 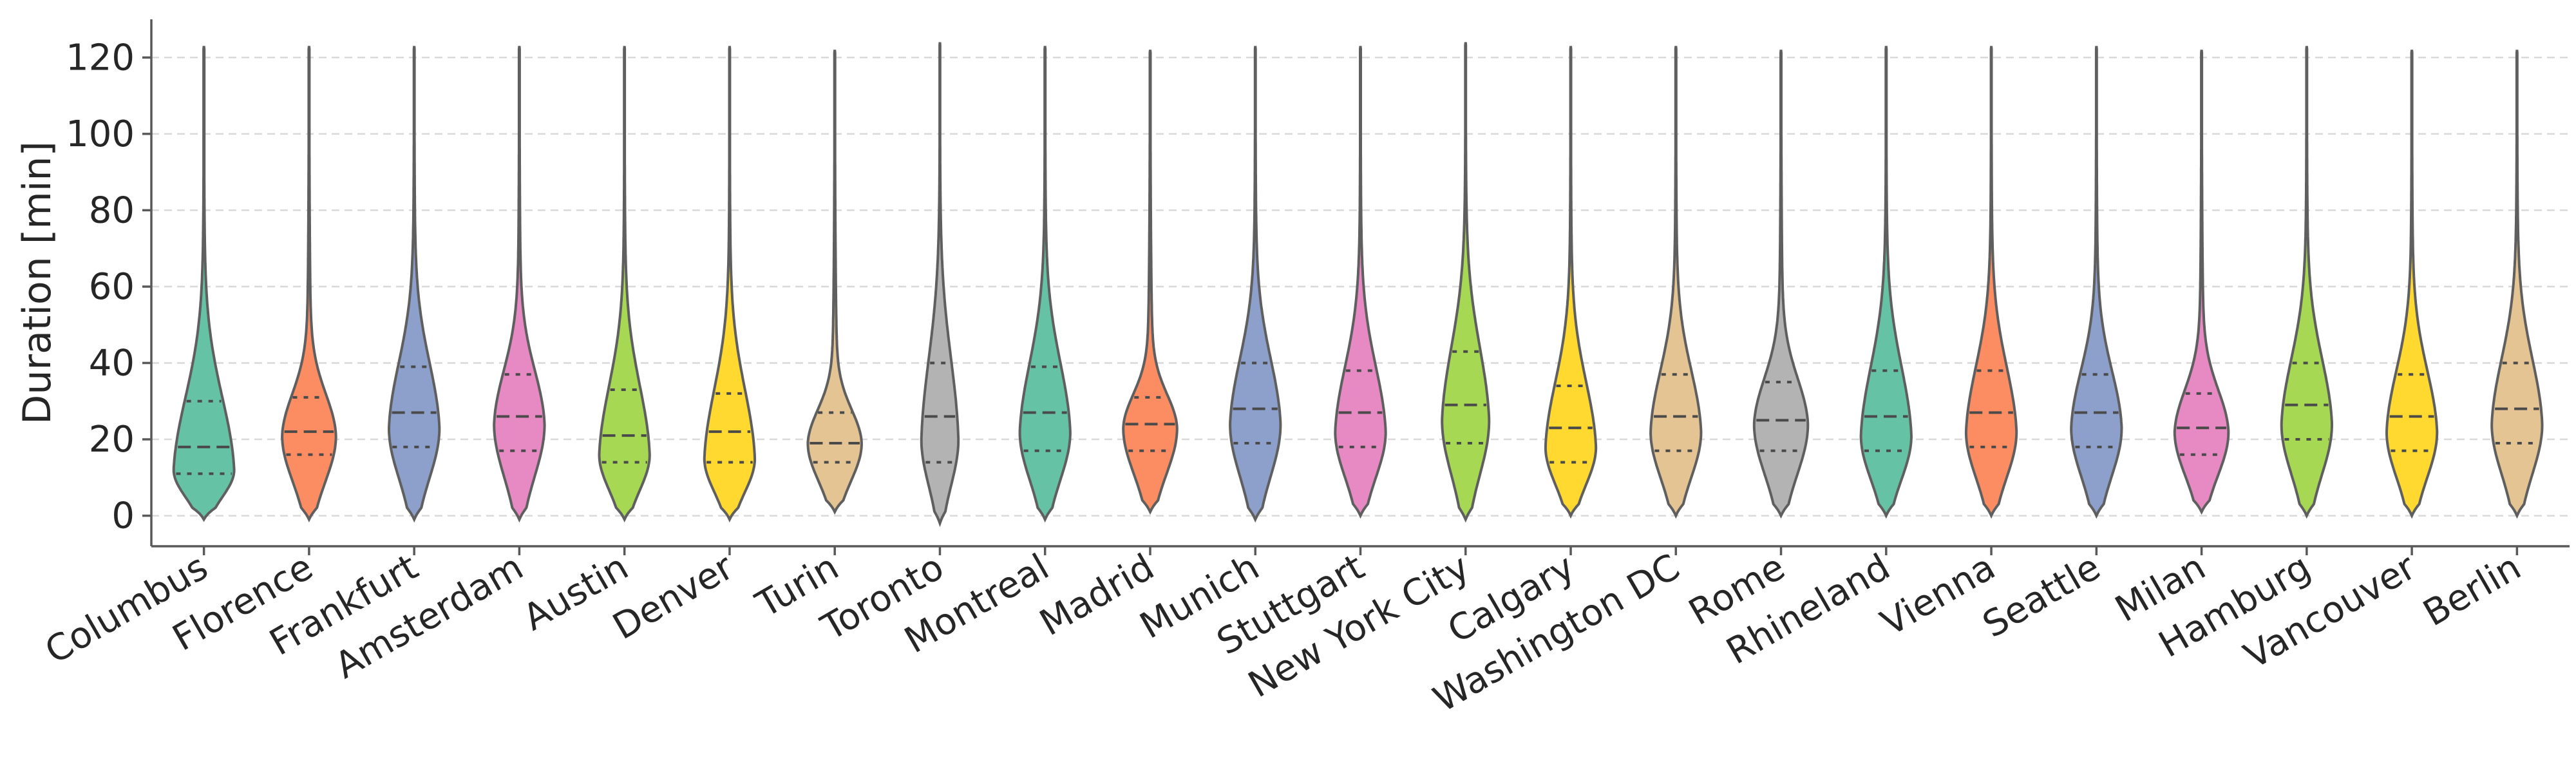 What do you see at coordinates (112, 440) in the screenshot?
I see `y-tick-label: 20` at bounding box center [112, 440].